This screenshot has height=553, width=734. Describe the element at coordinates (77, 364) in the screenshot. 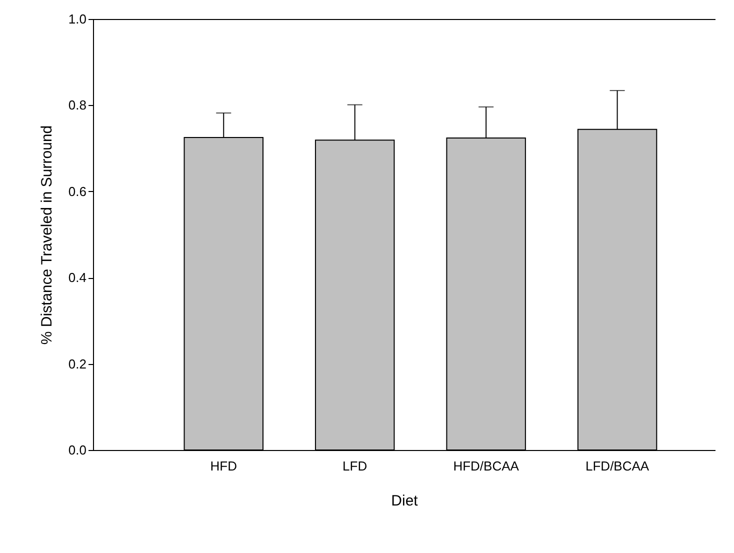

I see `y-tick-label: 0.2` at that location.